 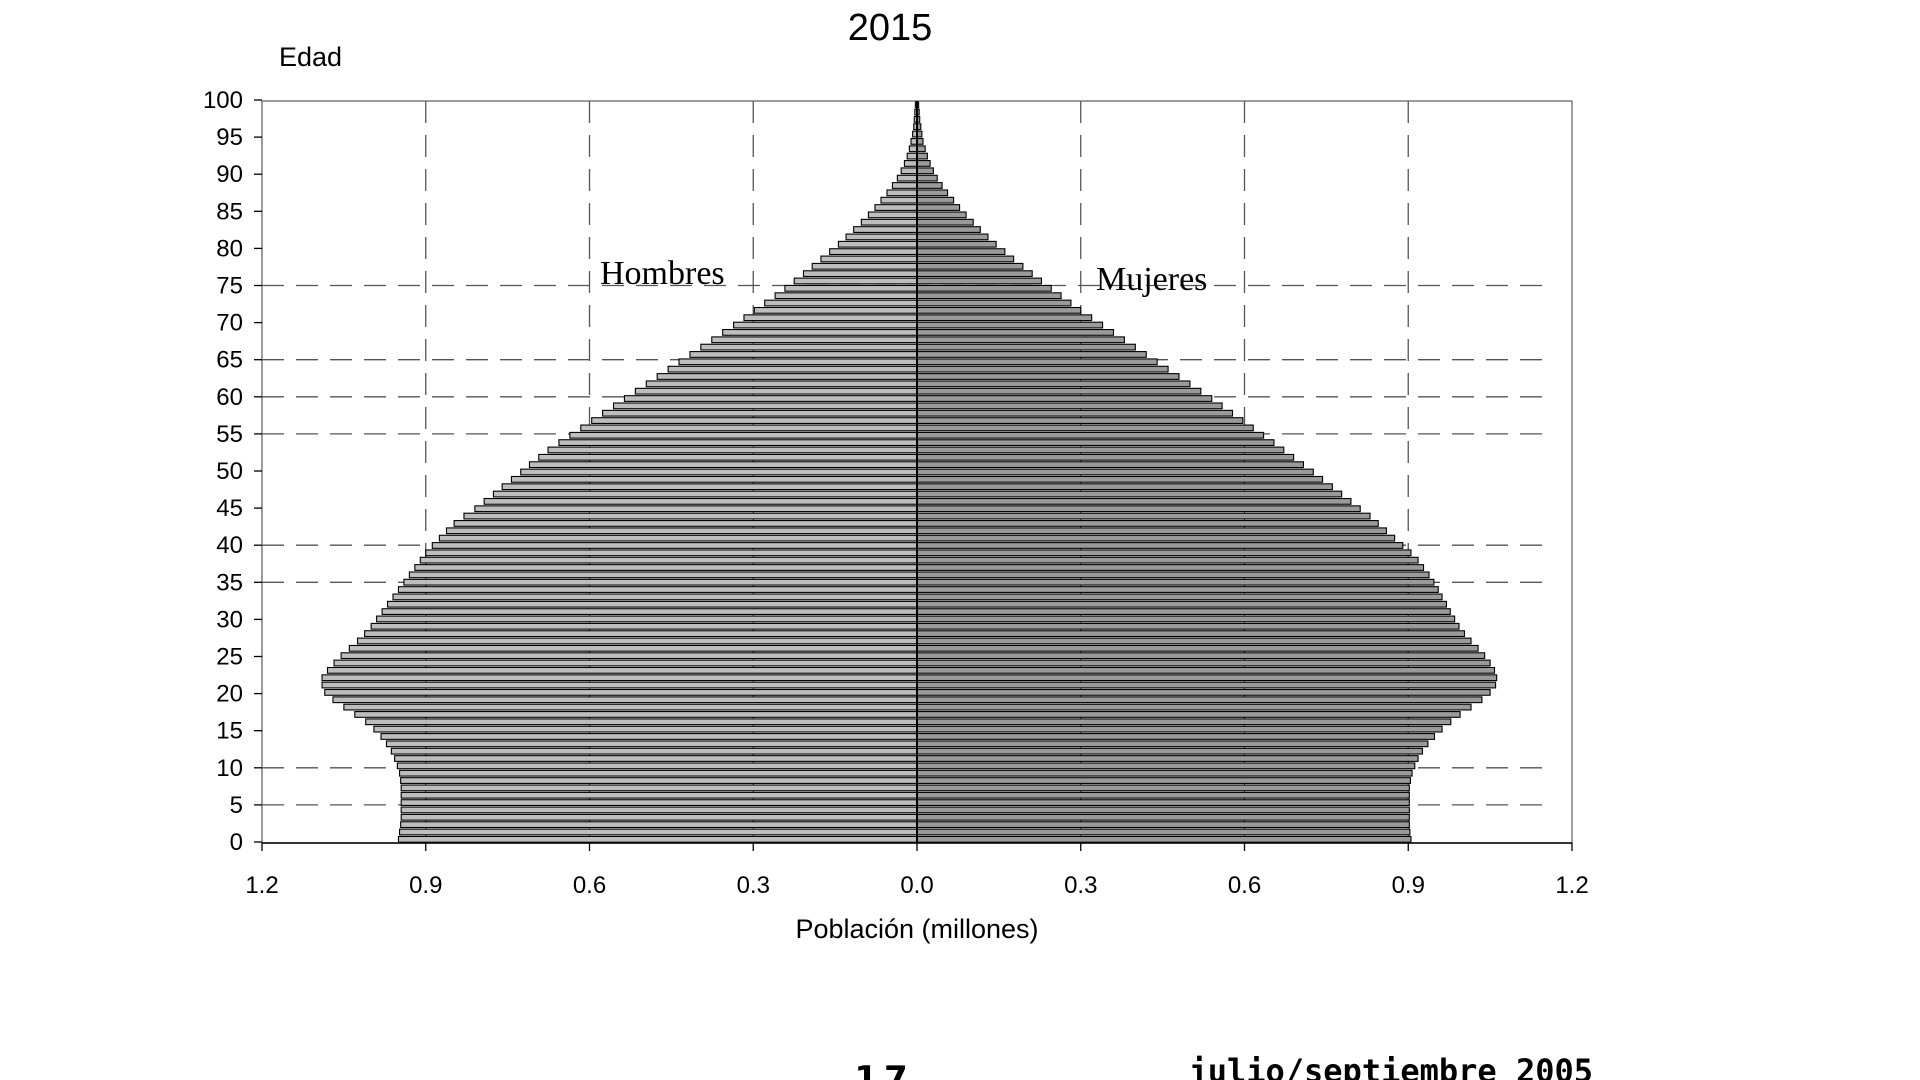 I want to click on y-tick-label: 50, so click(x=229, y=471).